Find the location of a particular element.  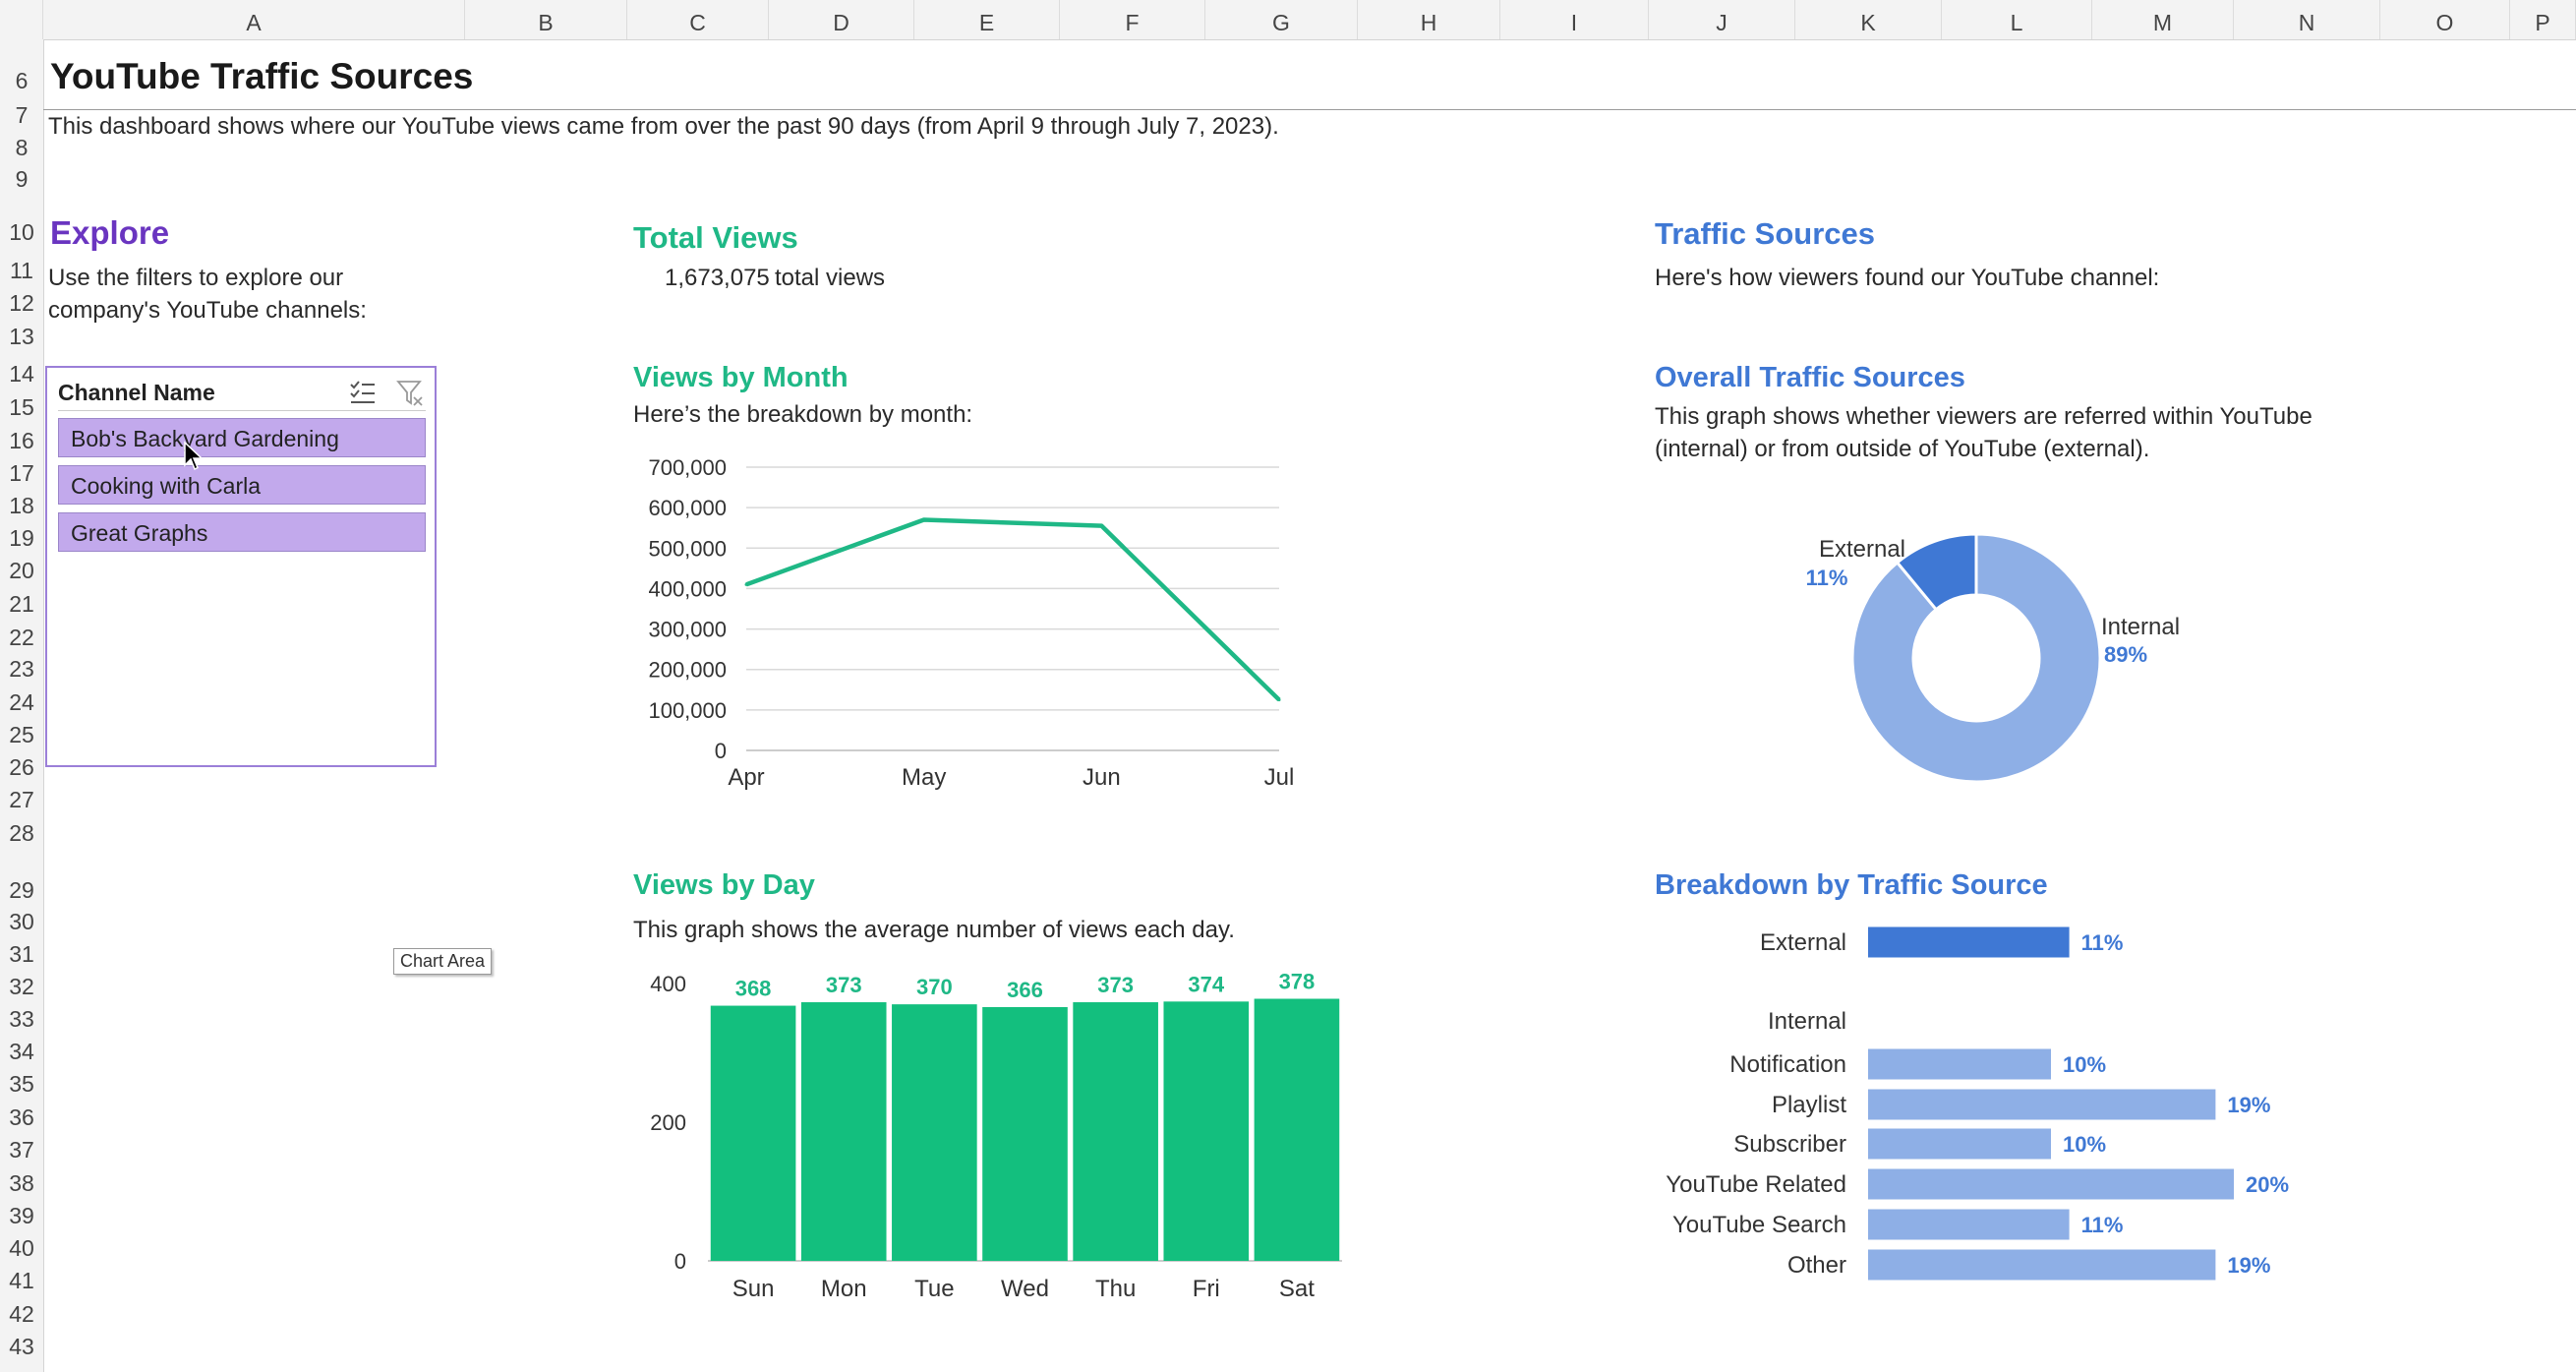

day-bar-value-label: 368 is located at coordinates (753, 989).